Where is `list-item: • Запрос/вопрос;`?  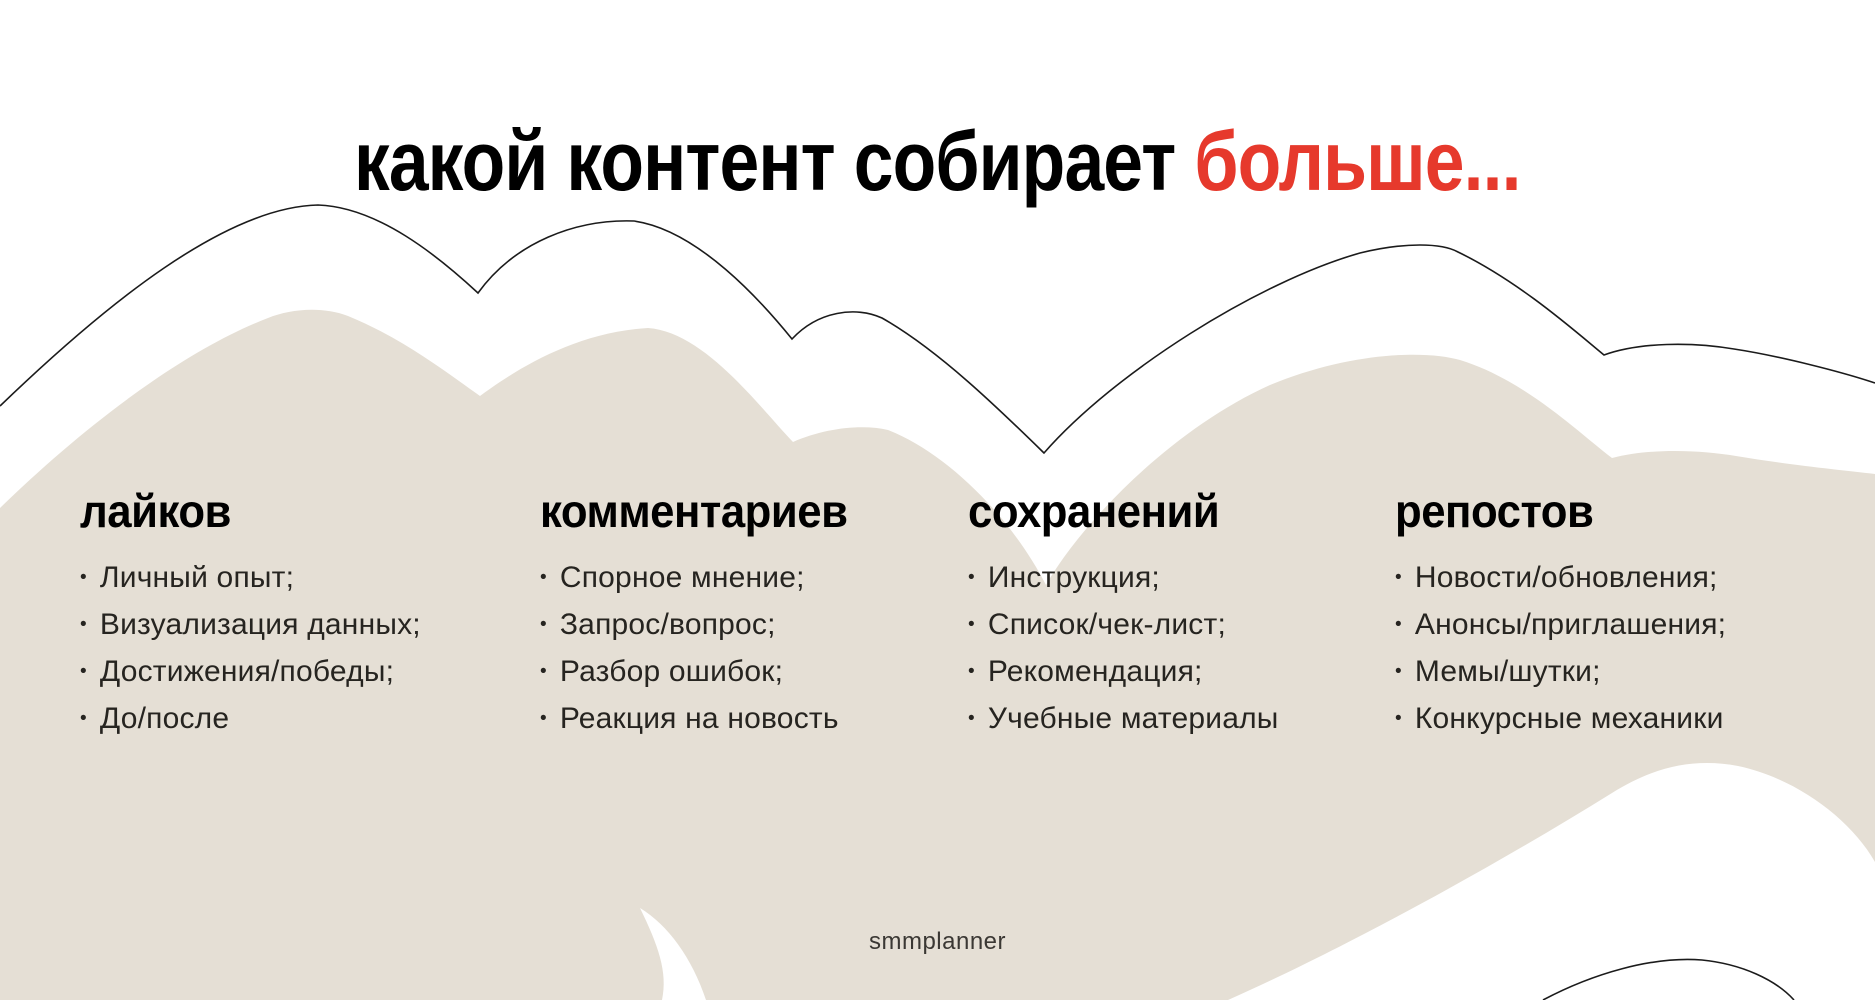
list-item: • Запрос/вопрос; is located at coordinates (689, 624).